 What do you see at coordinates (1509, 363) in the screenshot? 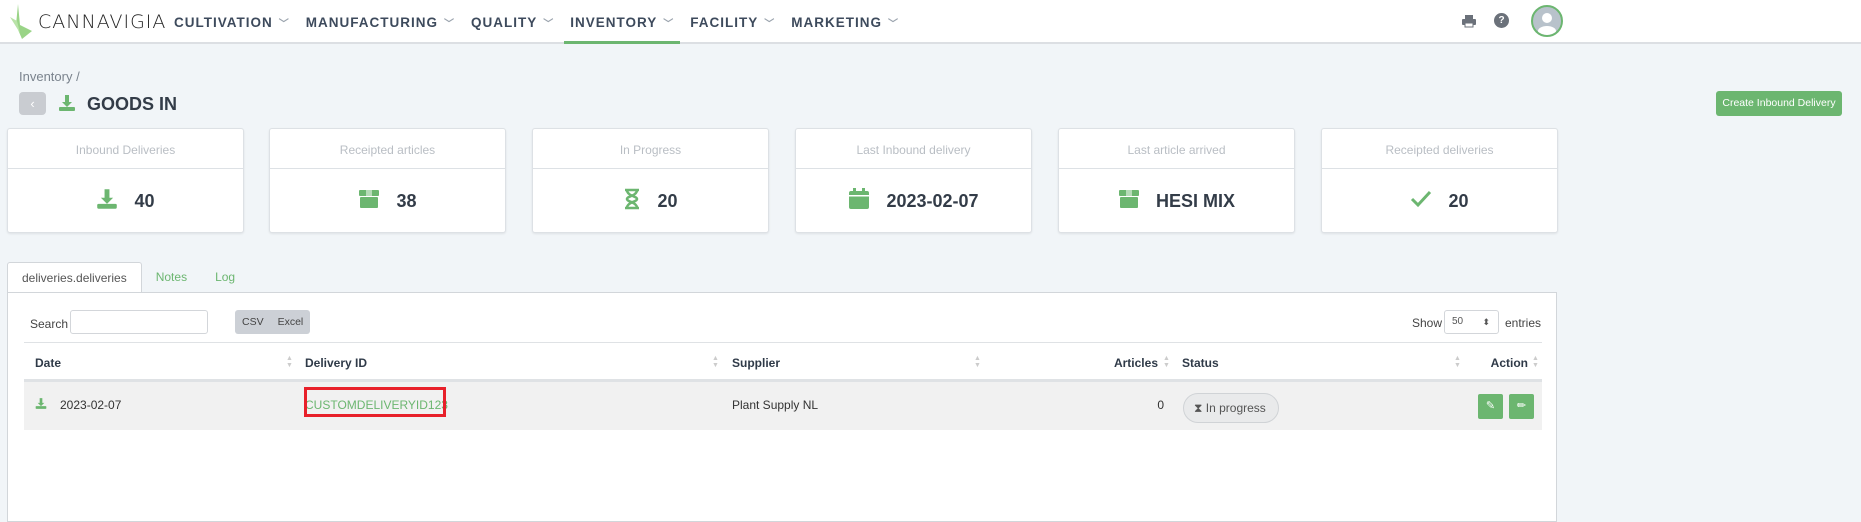
I see `col-action: Action` at bounding box center [1509, 363].